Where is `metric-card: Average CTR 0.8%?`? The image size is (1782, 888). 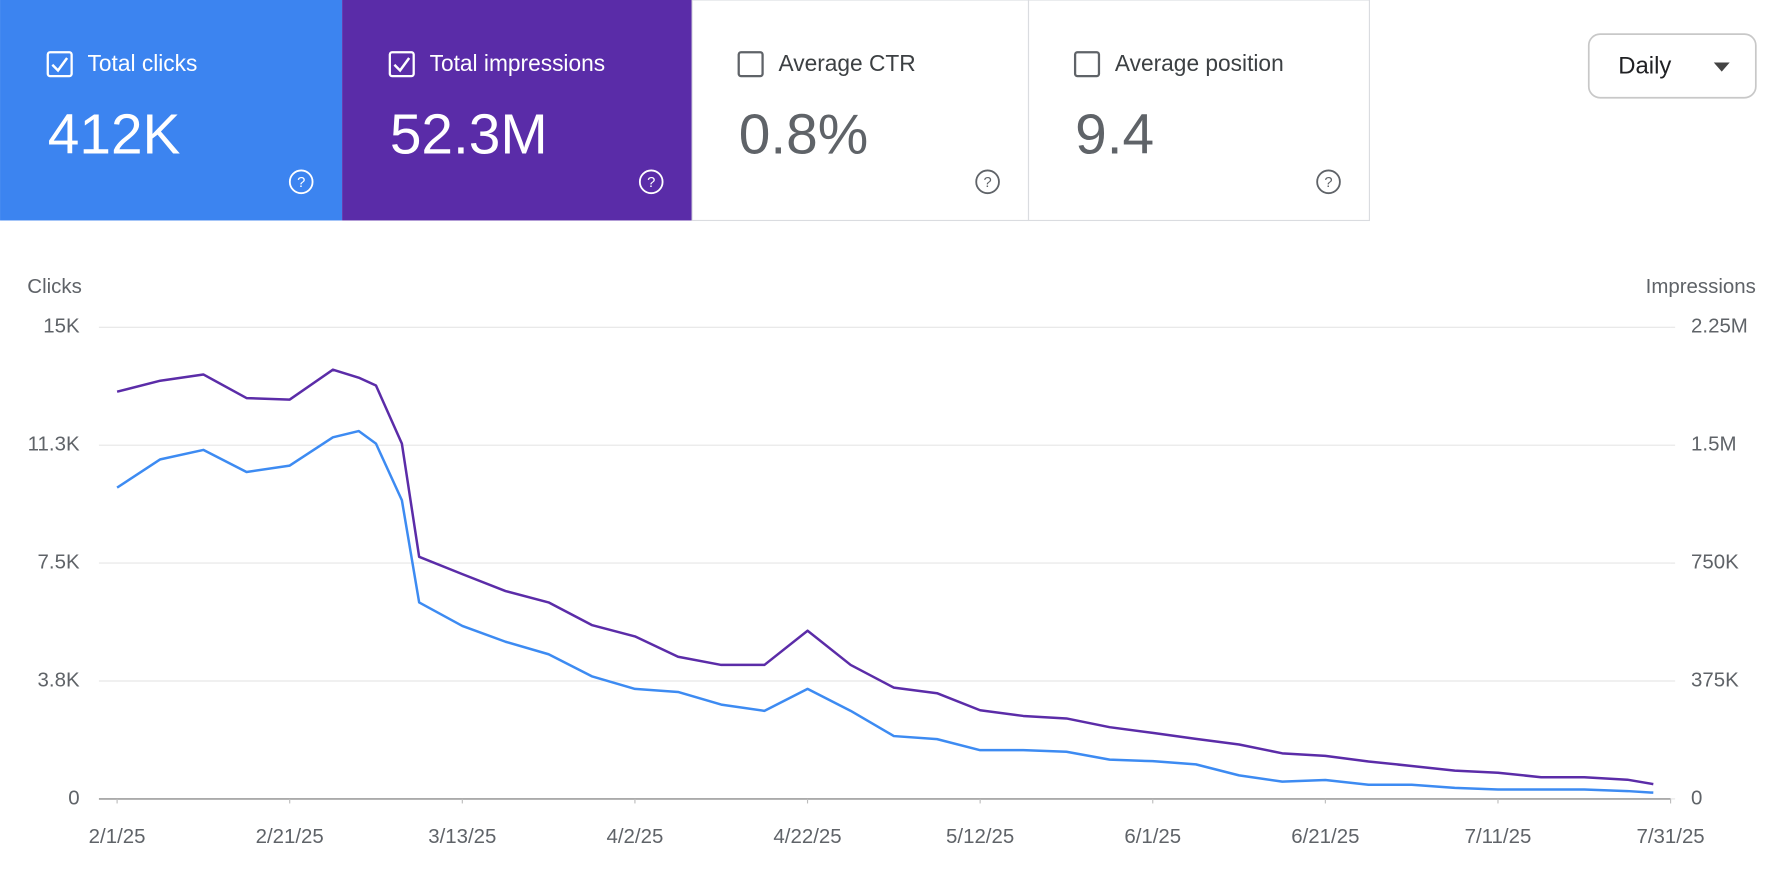
metric-card: Average CTR 0.8%? is located at coordinates (860, 111).